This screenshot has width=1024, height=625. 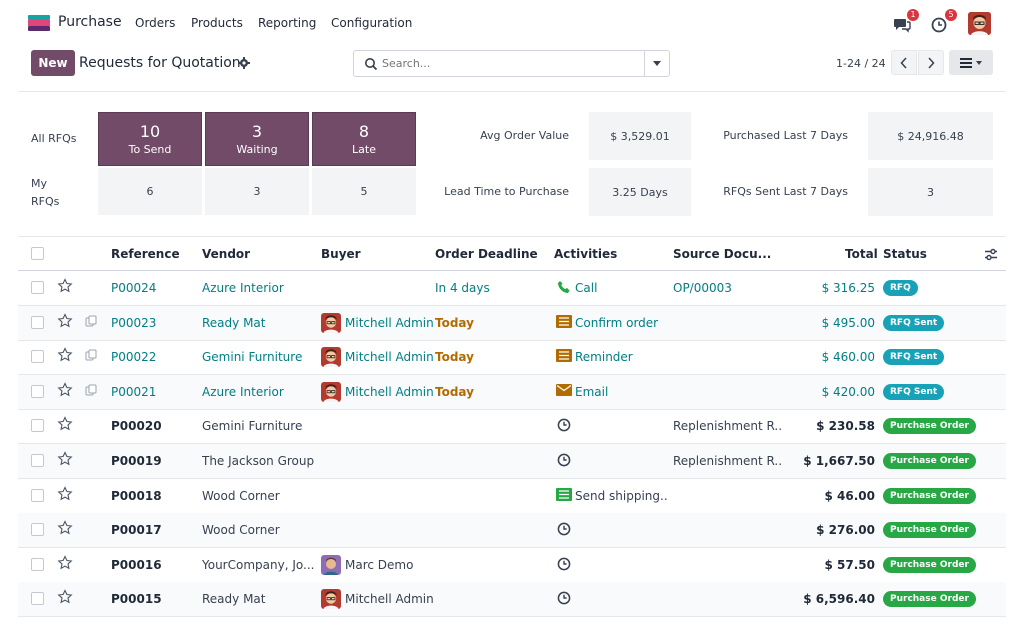 I want to click on col-vendor: Vendor, so click(x=226, y=254).